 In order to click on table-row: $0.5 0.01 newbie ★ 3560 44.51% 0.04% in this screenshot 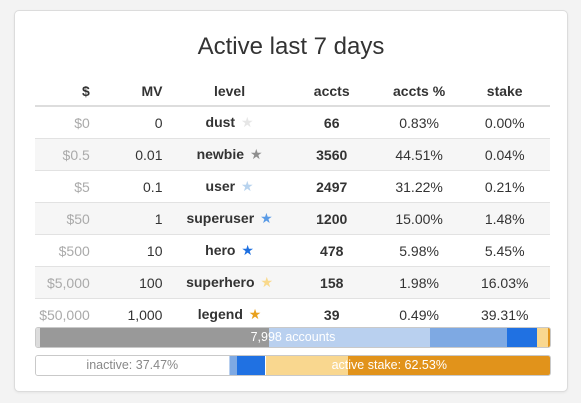, I will do `click(292, 154)`.